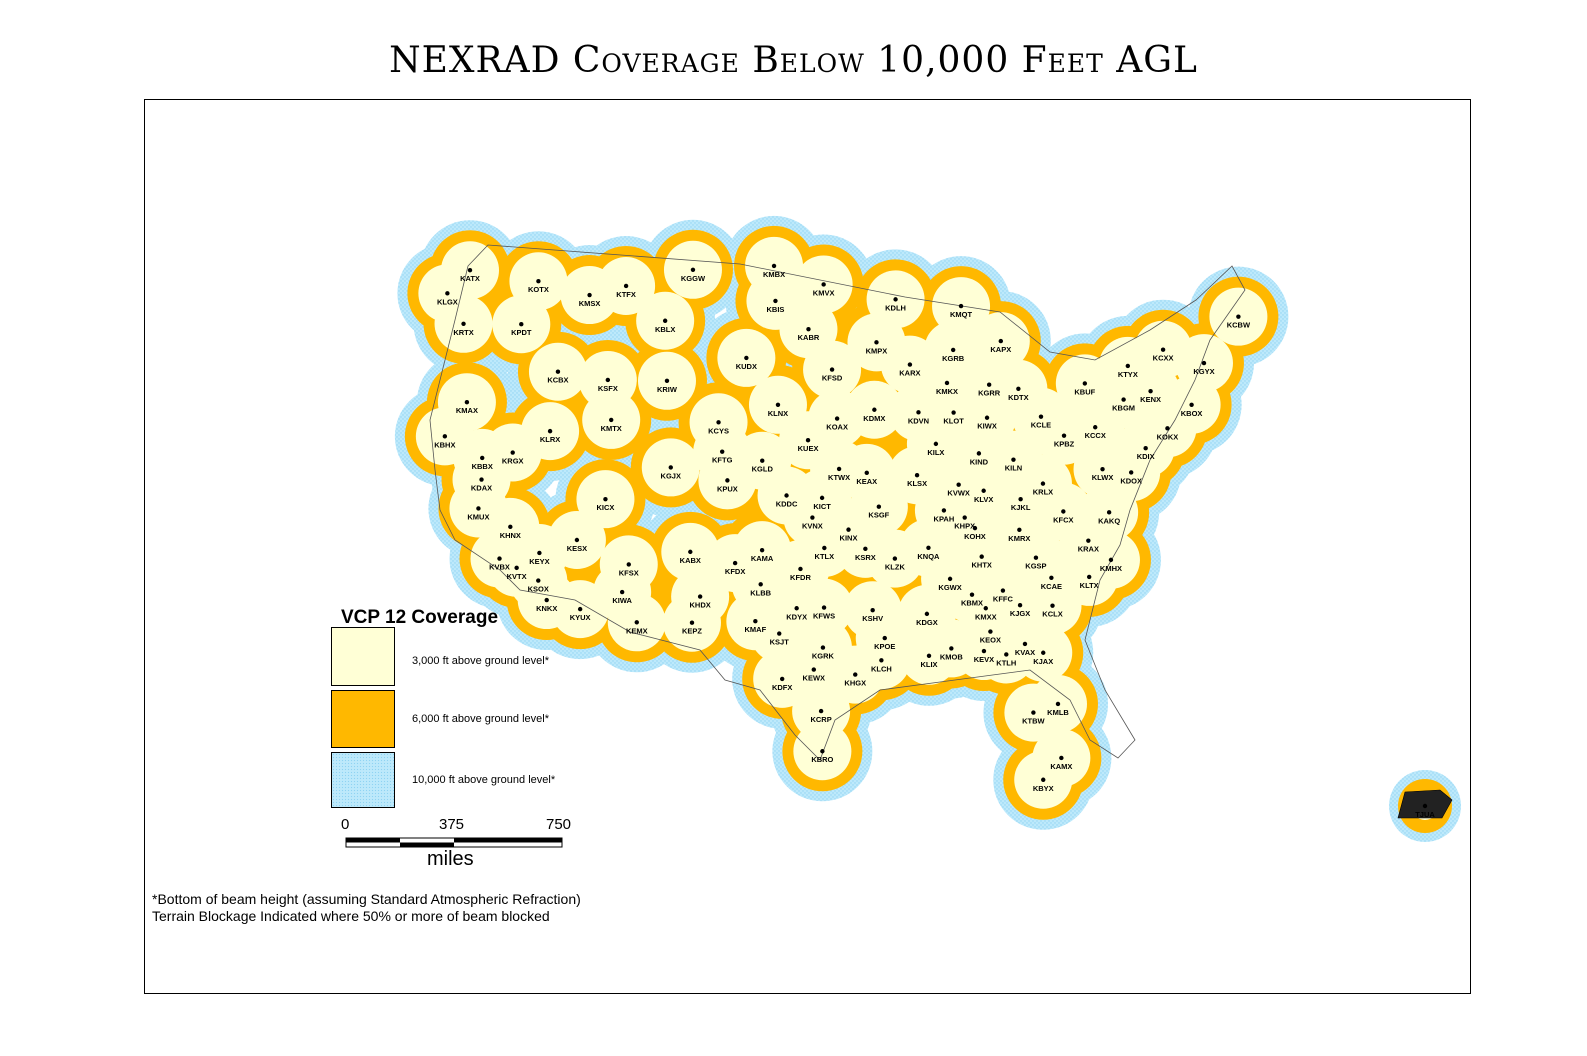  Describe the element at coordinates (874, 409) in the screenshot. I see `station-marker-kdmx` at that location.